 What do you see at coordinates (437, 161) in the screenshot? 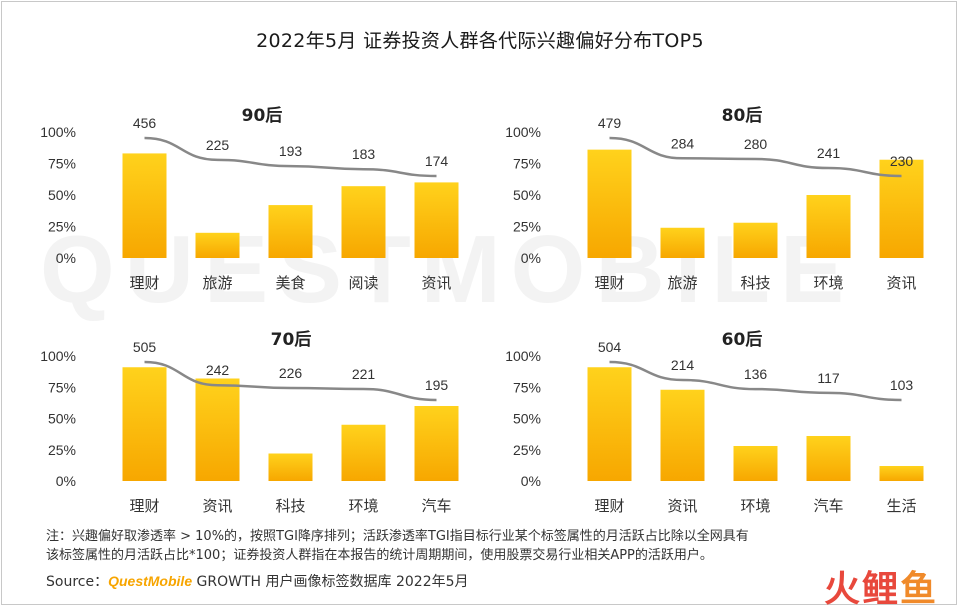
I see `tgi-value-label: 174` at bounding box center [437, 161].